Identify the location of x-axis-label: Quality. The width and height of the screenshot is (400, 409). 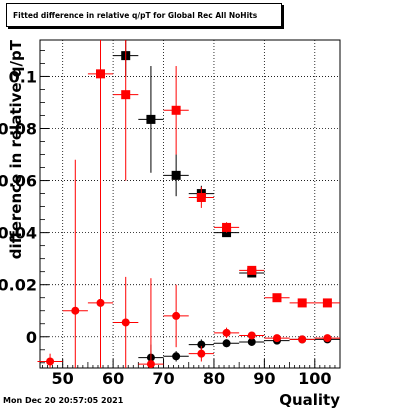
(309, 400).